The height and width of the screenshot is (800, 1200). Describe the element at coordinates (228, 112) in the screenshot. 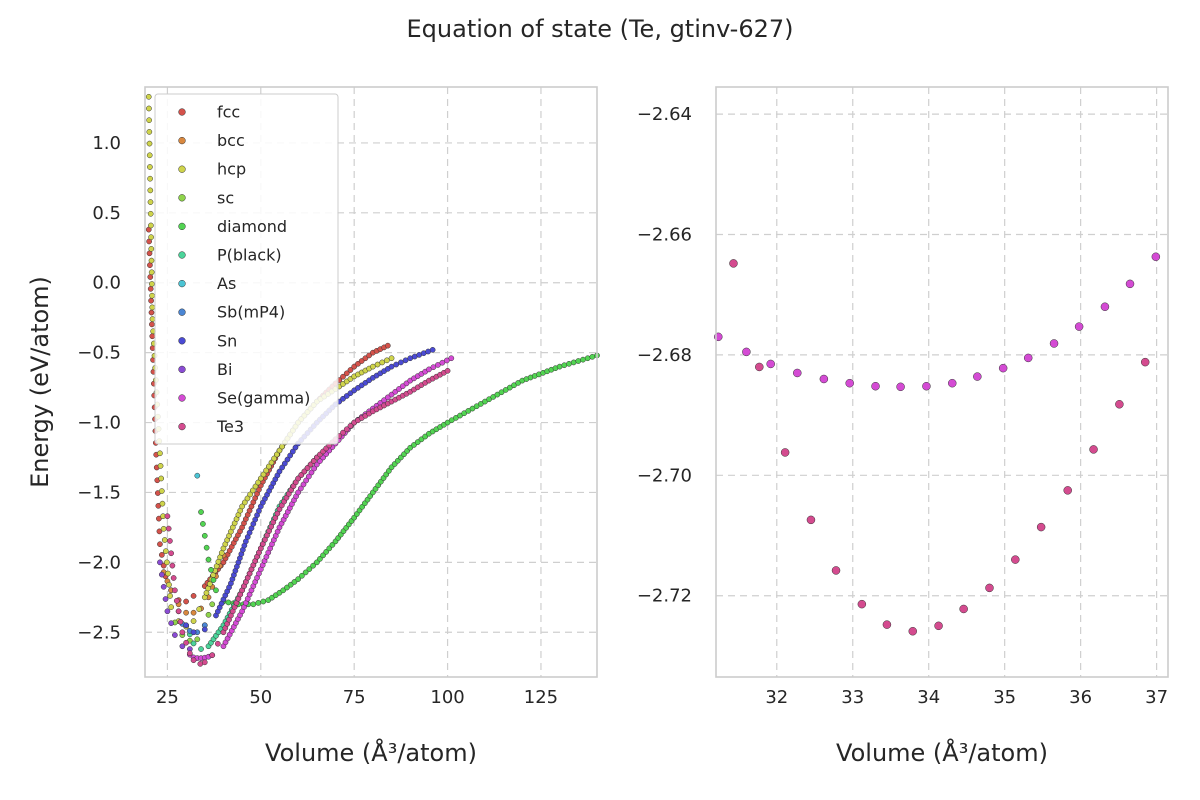

I see `legend-label: fcc` at that location.